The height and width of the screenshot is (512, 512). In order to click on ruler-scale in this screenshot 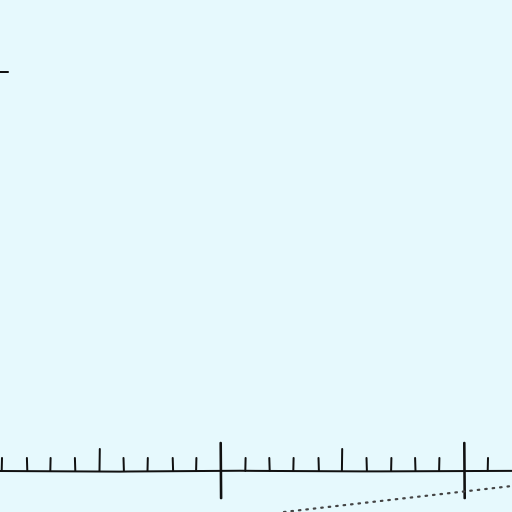, I will do `click(256, 470)`.